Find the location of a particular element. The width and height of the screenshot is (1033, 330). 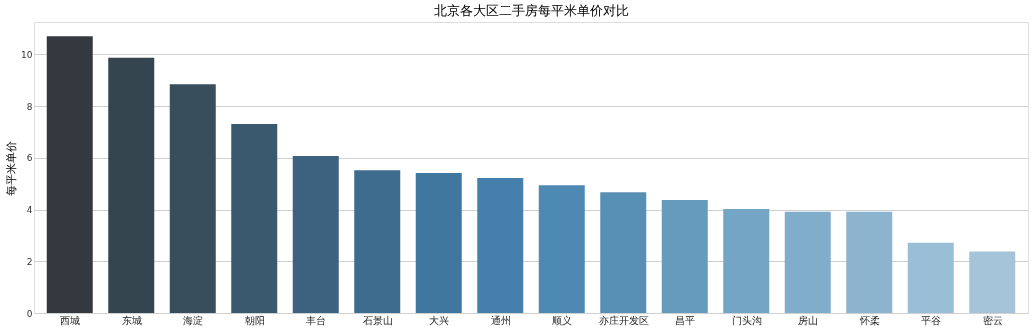

chart-title: 北京各大区二手房每平米单价对比 is located at coordinates (531, 10).